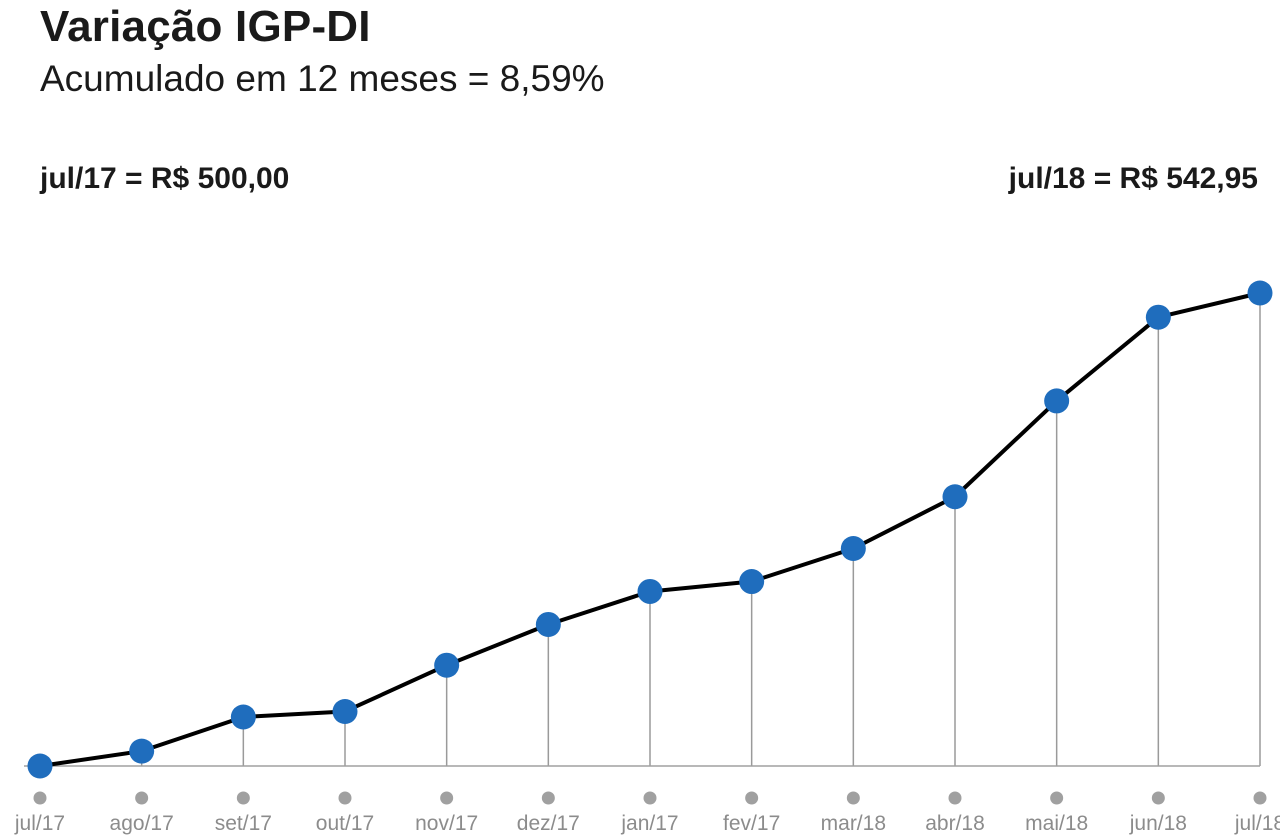 The height and width of the screenshot is (836, 1280). Describe the element at coordinates (142, 823) in the screenshot. I see `tick-label-ago-17: ago/17` at that location.